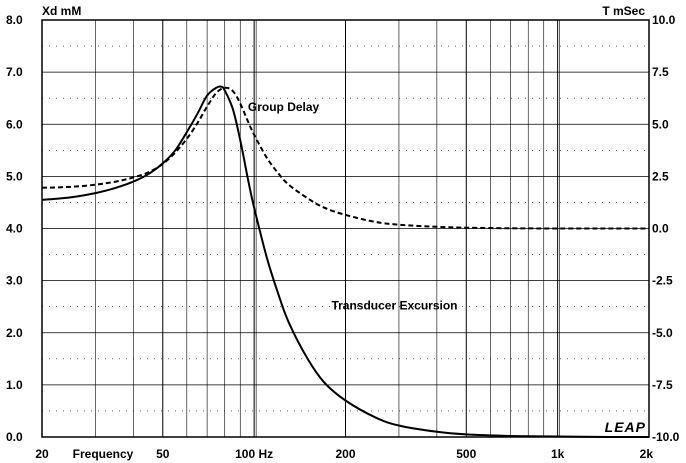  Describe the element at coordinates (660, 124) in the screenshot. I see `y-right-tick-label: 5.0` at that location.